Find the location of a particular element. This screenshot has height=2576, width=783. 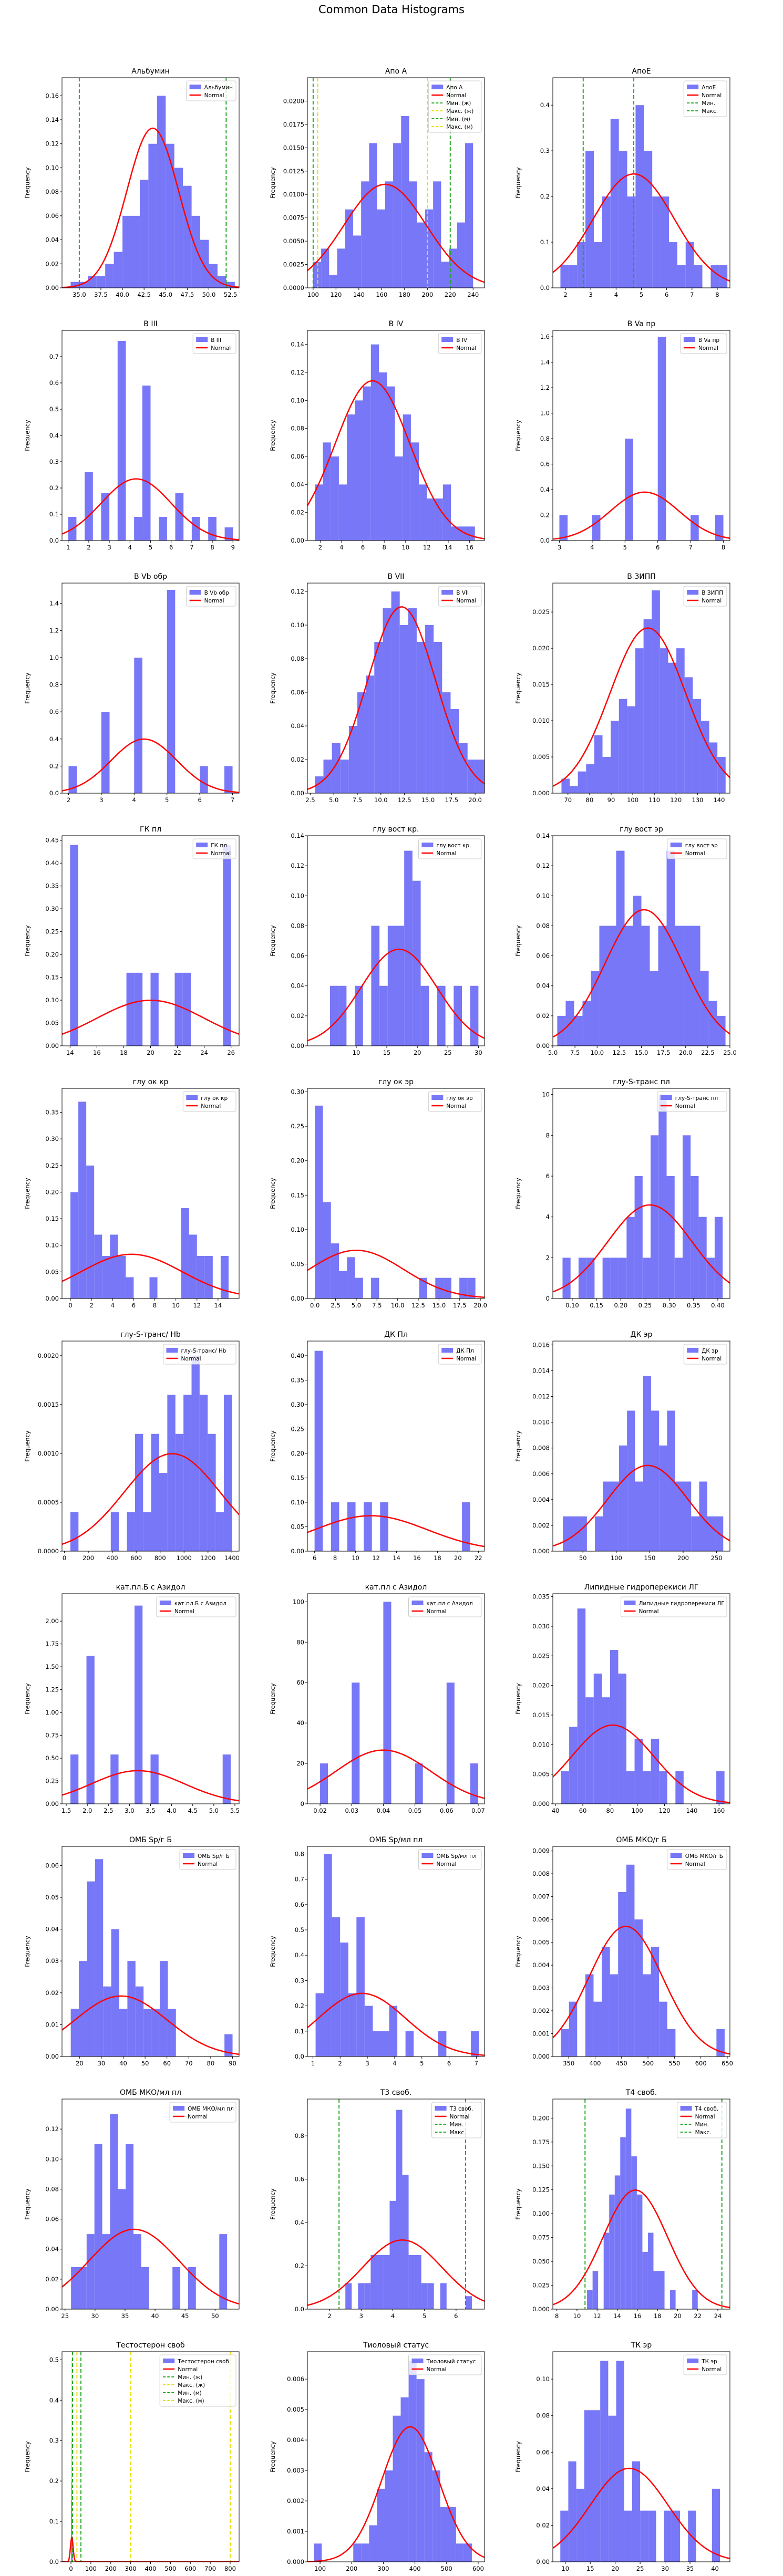

y-tick-label: 0.40 is located at coordinates (52, 863).